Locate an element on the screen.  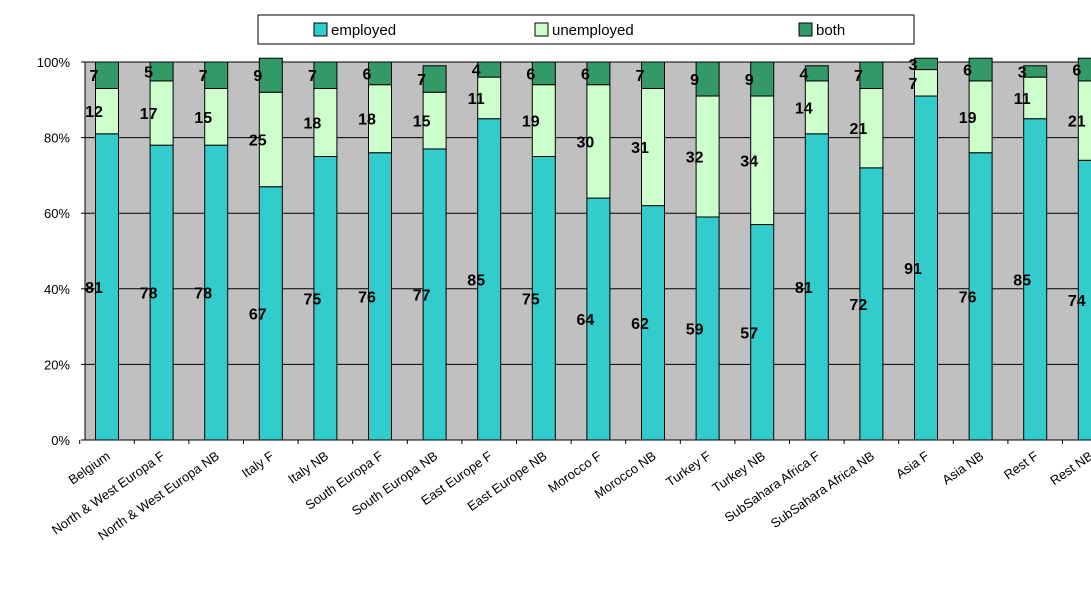
x-category-label: Italy F is located at coordinates (258, 464).